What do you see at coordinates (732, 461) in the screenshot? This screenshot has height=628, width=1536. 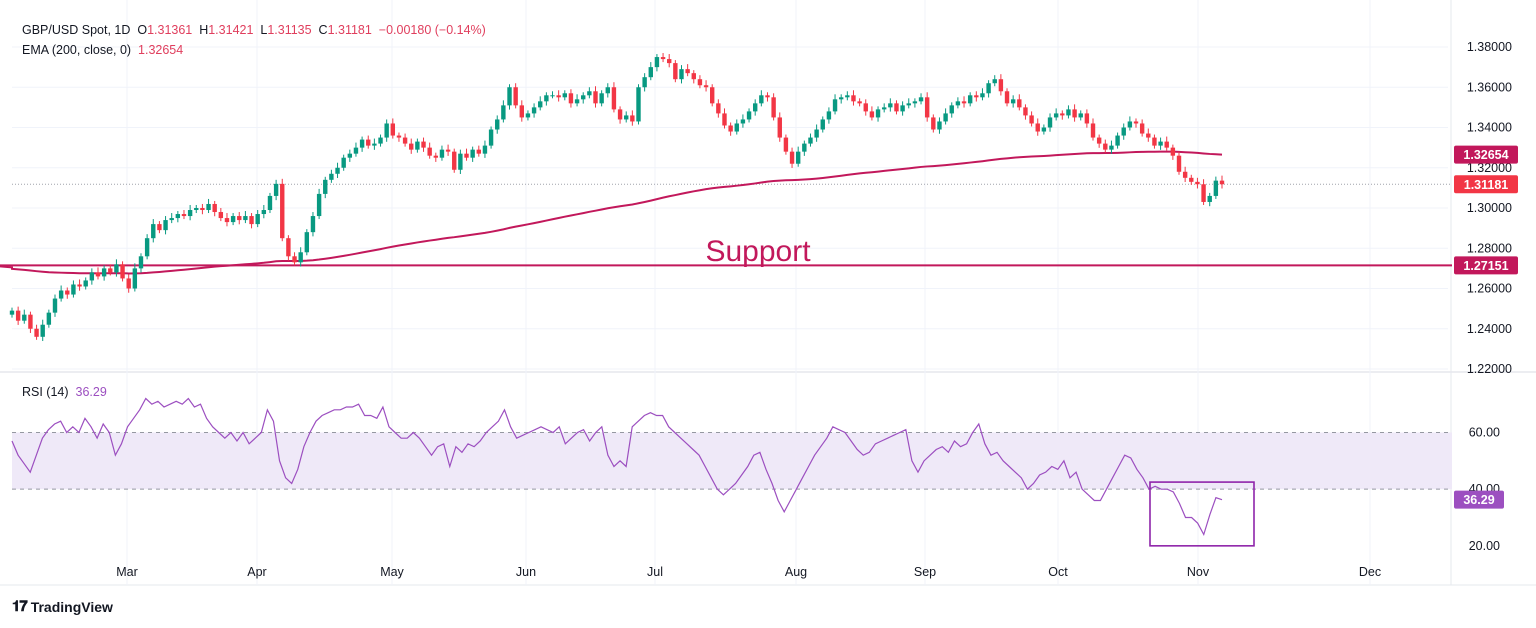 I see `rsi-band-fill` at bounding box center [732, 461].